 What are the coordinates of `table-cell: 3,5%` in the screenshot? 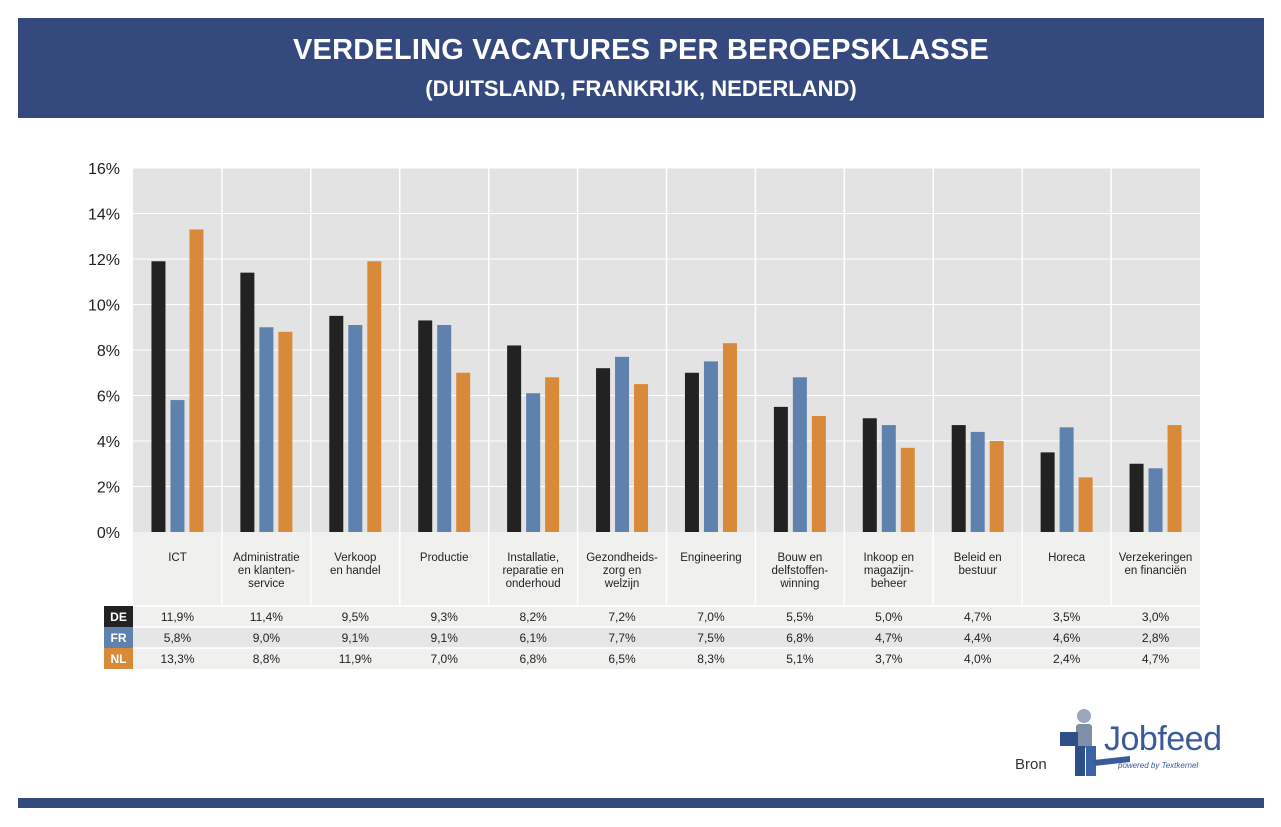 It's located at (1067, 617).